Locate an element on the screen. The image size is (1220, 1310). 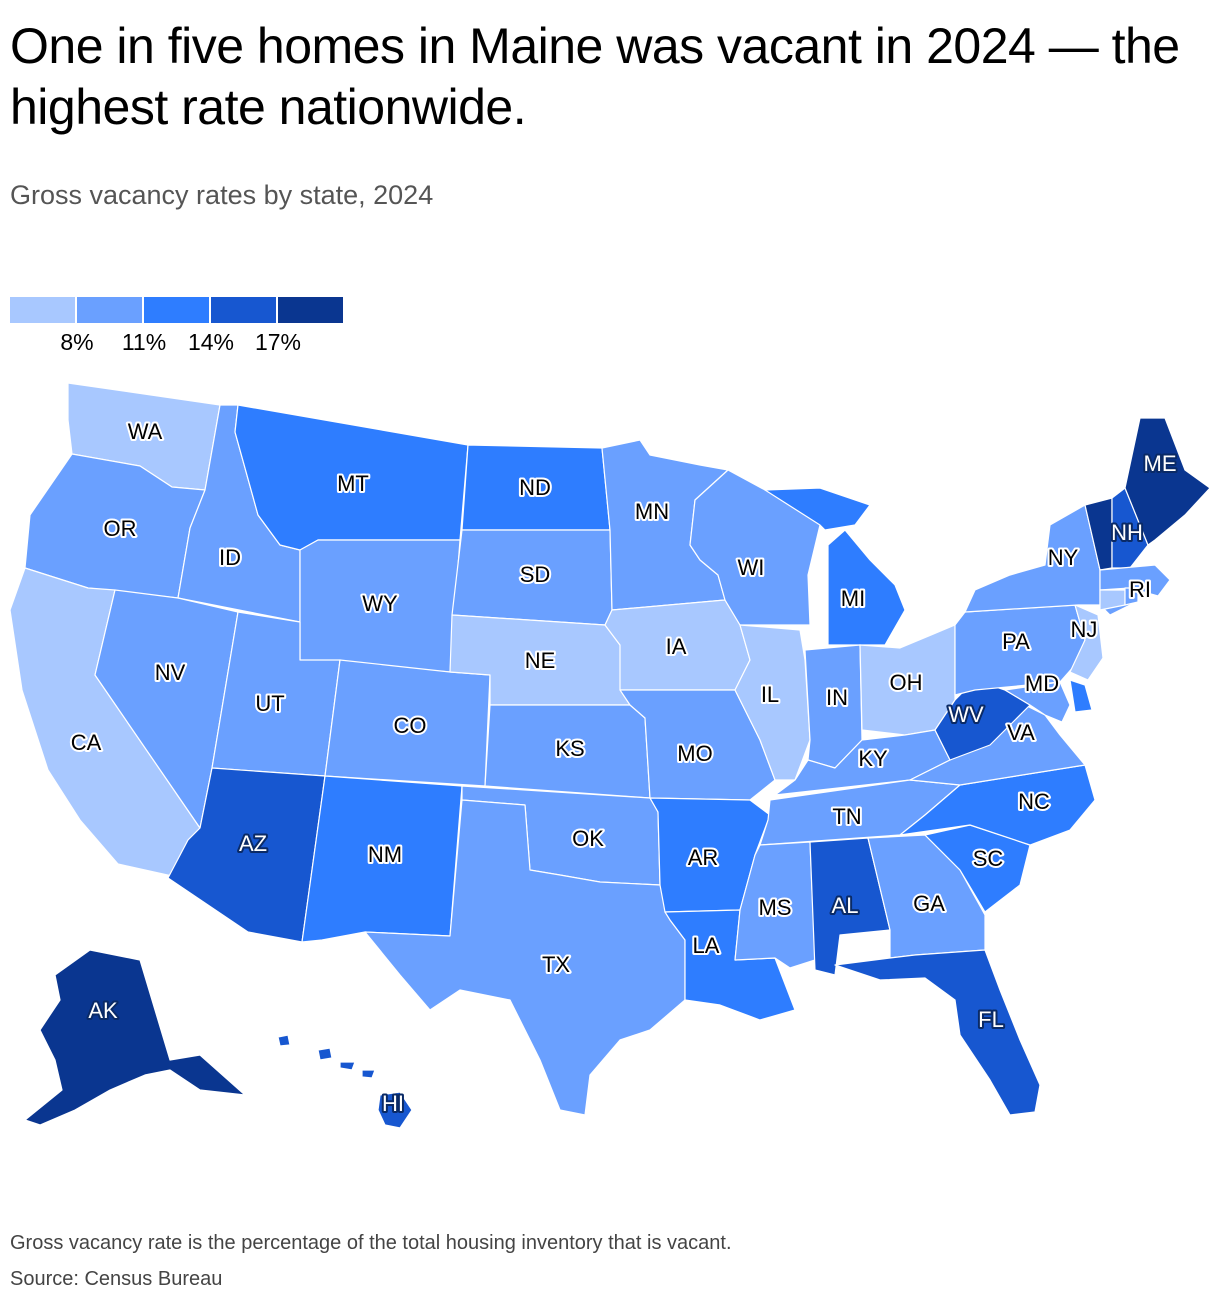
label-va: VA is located at coordinates (1021, 732).